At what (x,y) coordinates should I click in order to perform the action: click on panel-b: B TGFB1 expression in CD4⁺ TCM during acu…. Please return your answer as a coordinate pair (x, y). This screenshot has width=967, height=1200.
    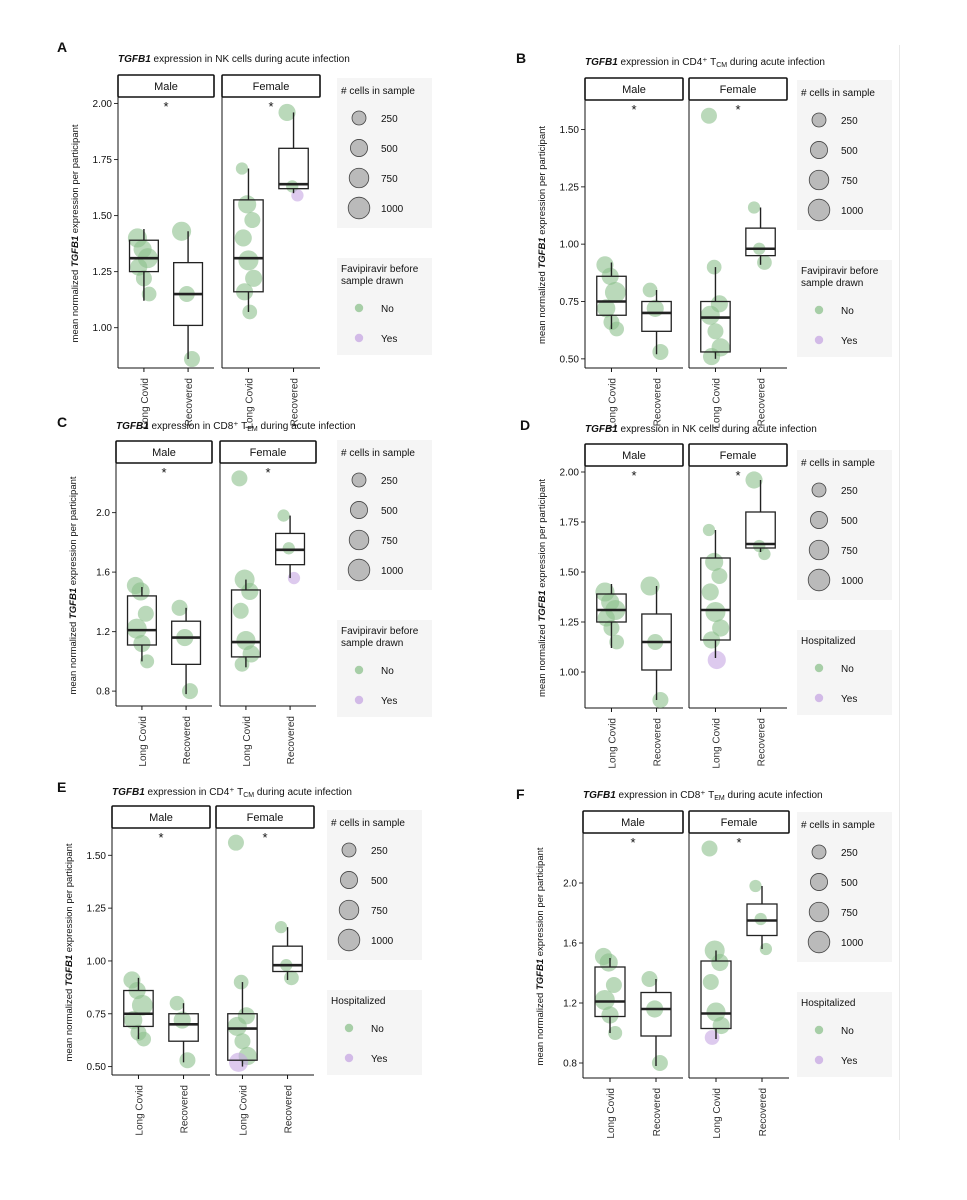
    Looking at the image, I should click on (704, 239).